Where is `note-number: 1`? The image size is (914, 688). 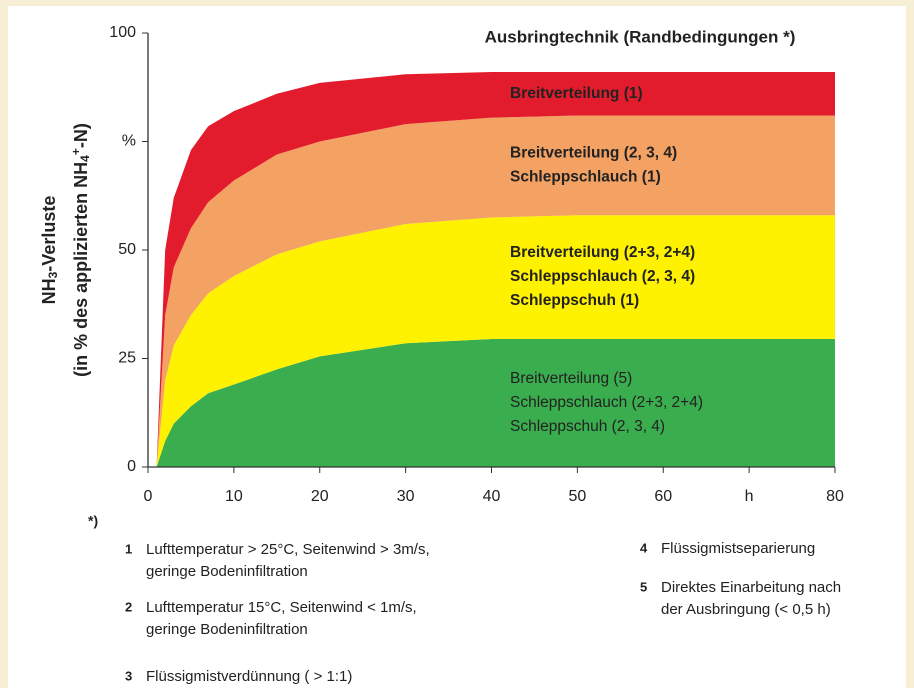
note-number: 1 is located at coordinates (128, 548).